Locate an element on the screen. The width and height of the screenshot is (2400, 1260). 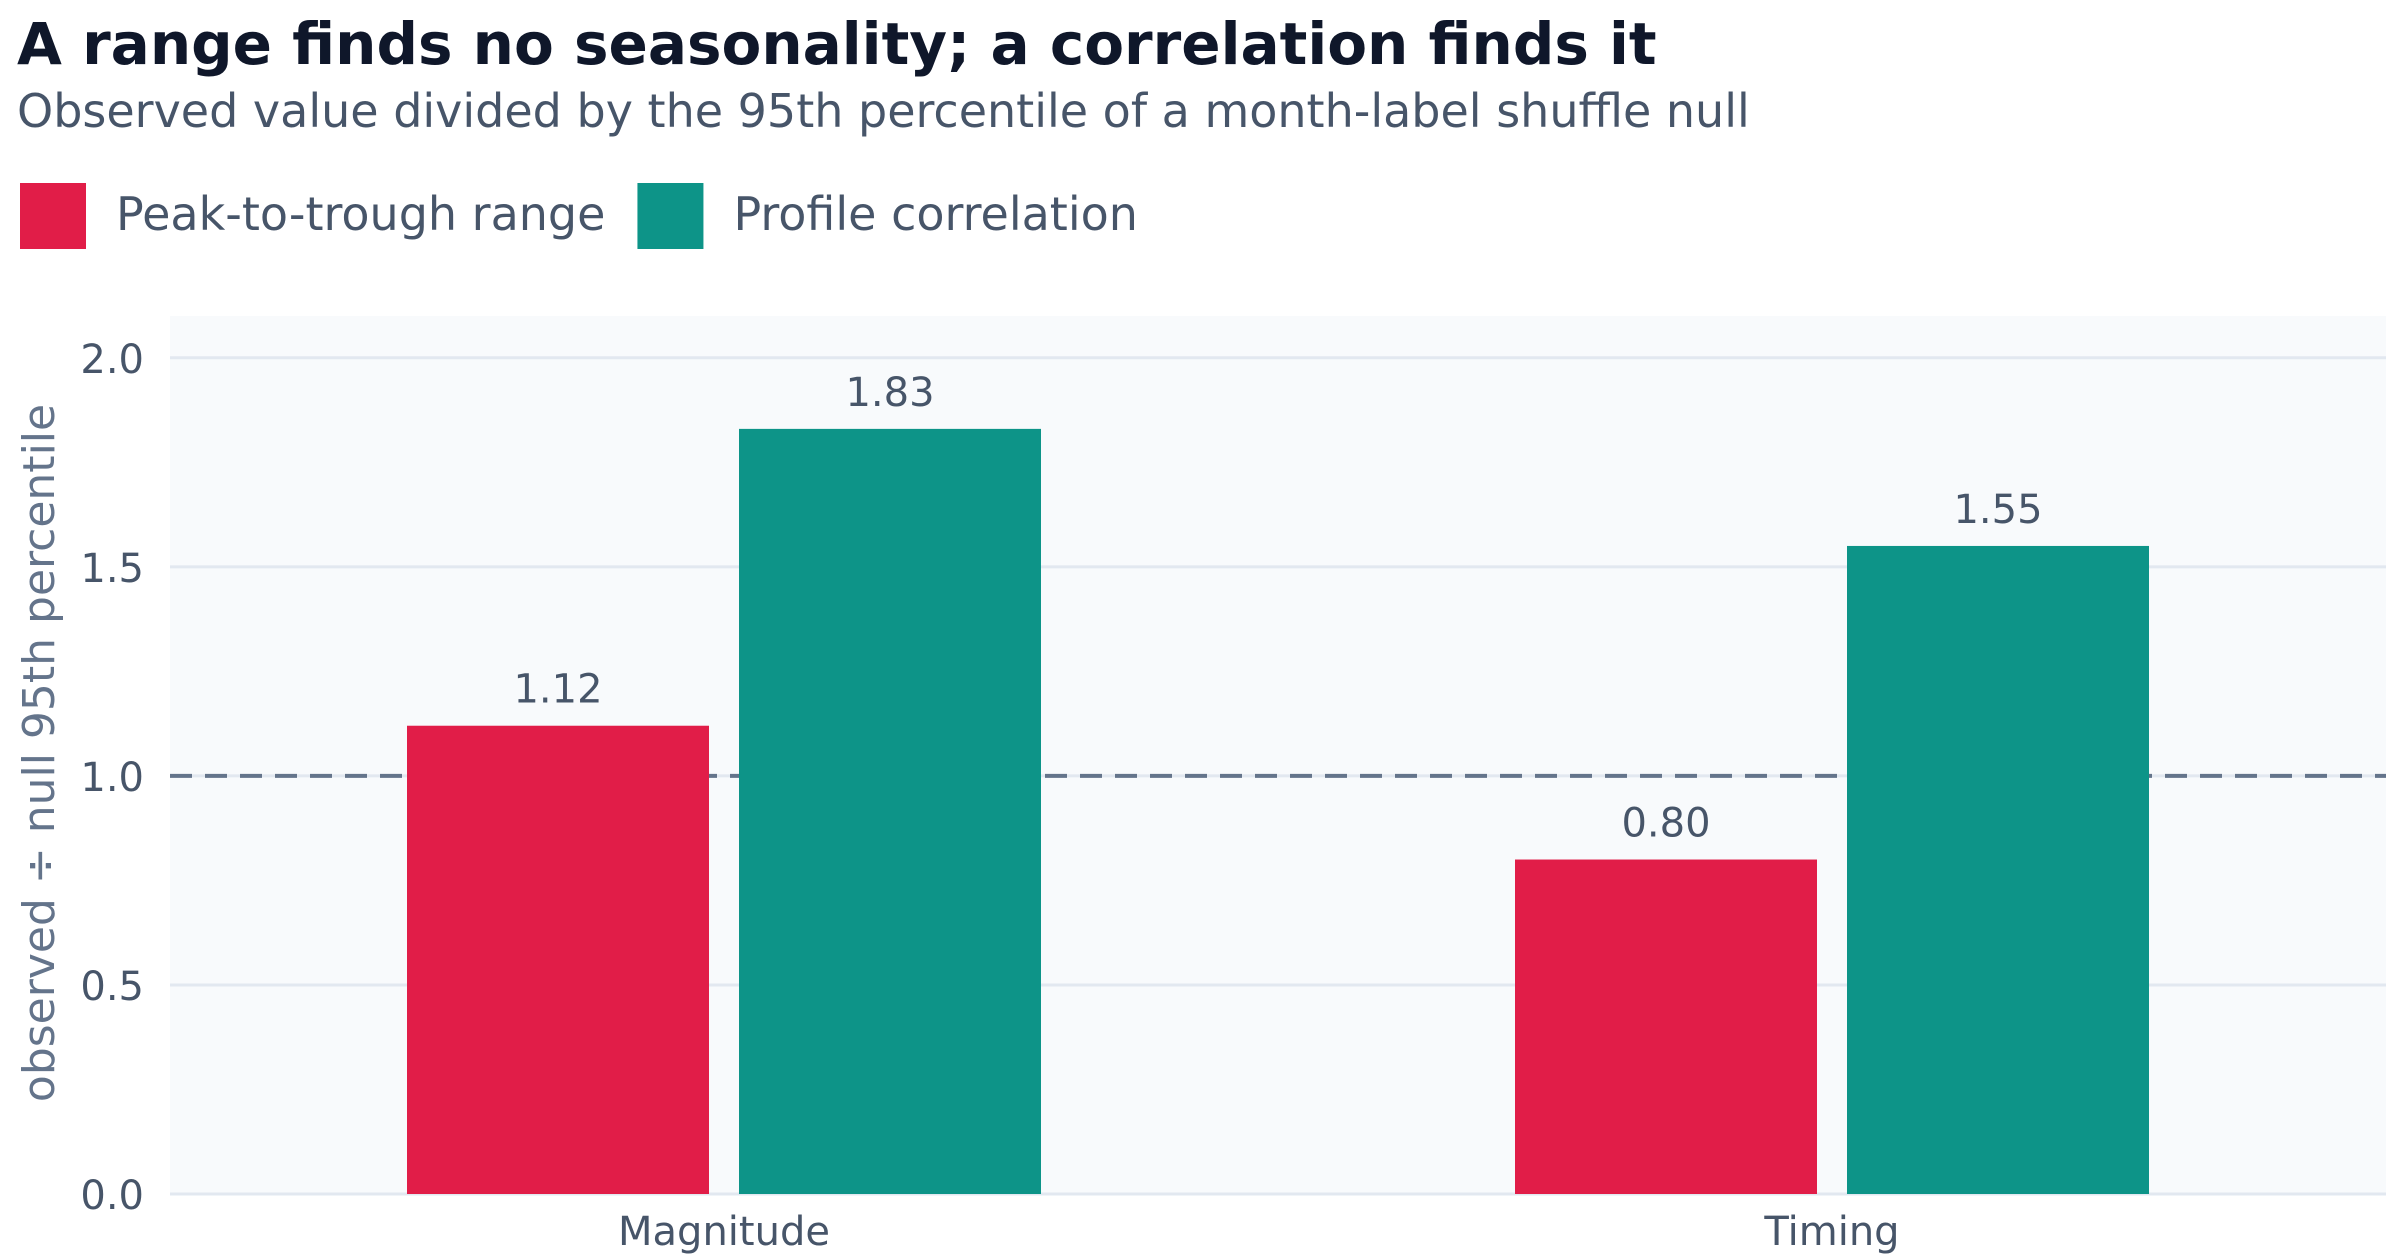
x-axis-ticks: Magnitude Timing is located at coordinates (1259, 1232).